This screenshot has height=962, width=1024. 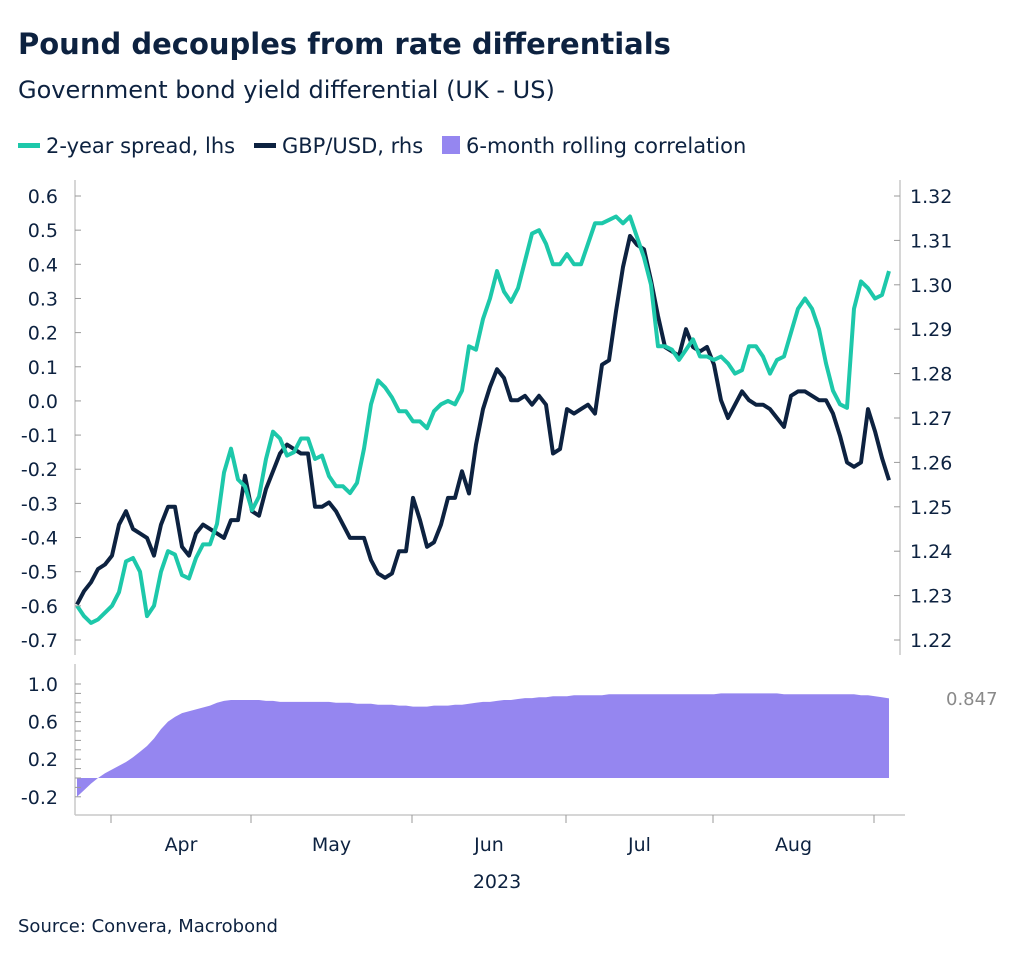 I want to click on legend-swatch-spread, so click(x=29, y=145).